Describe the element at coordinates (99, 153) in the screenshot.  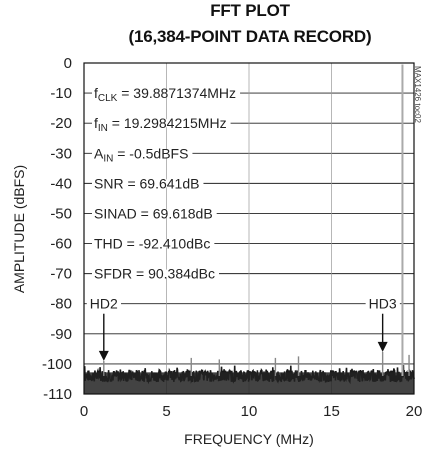
I see `annotation-main: A` at that location.